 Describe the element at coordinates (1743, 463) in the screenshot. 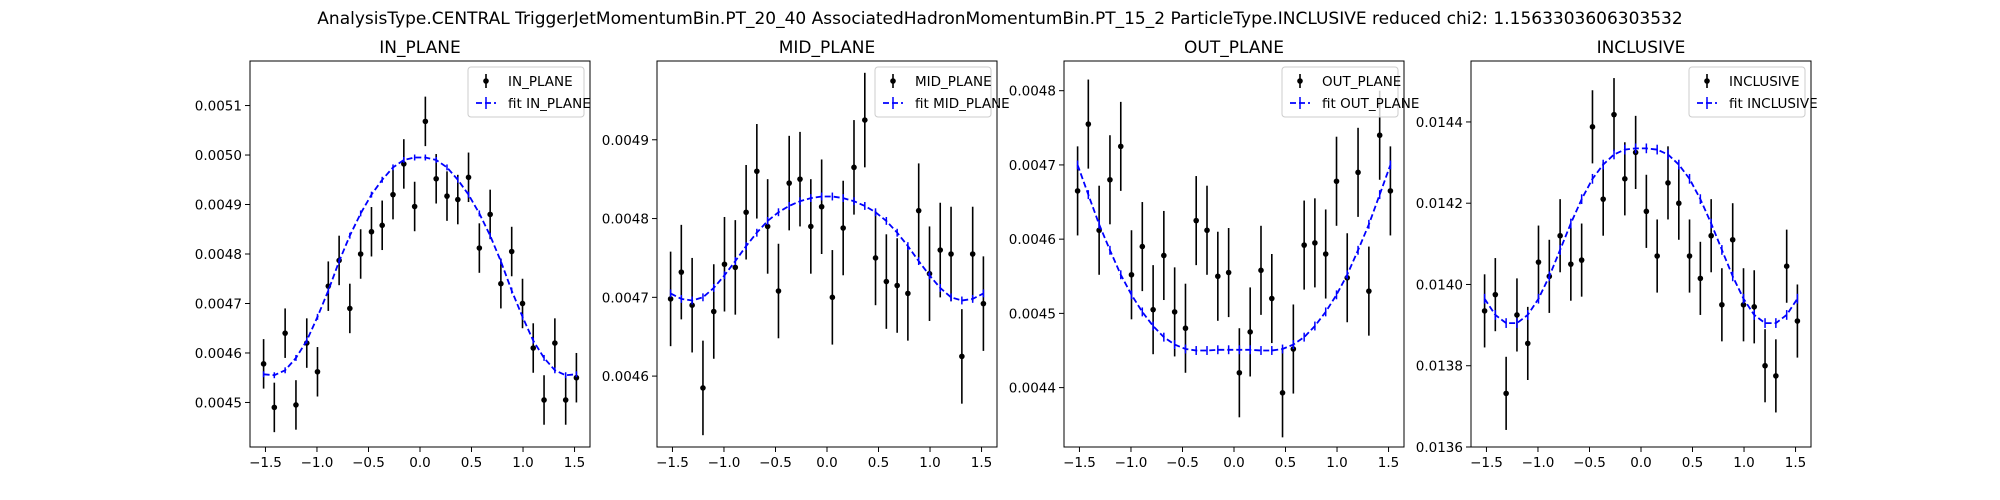

I see `x-tick-label: 1.0` at that location.